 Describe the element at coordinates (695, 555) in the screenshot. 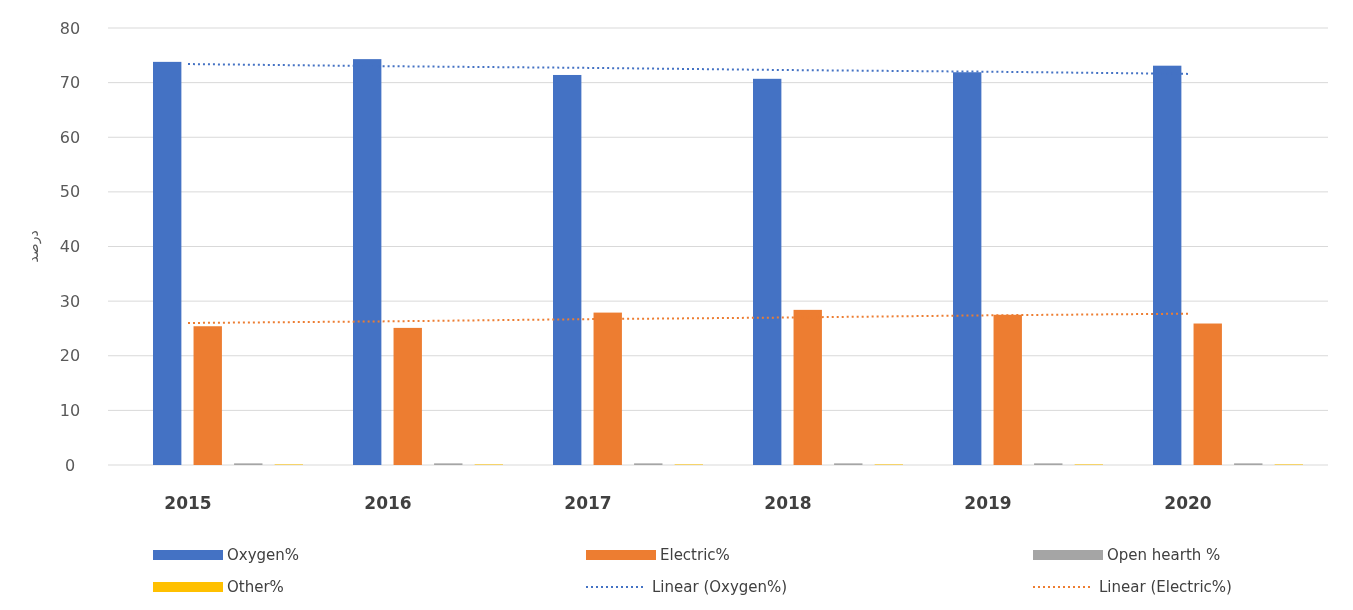

I see `legend-label: Electric%` at that location.